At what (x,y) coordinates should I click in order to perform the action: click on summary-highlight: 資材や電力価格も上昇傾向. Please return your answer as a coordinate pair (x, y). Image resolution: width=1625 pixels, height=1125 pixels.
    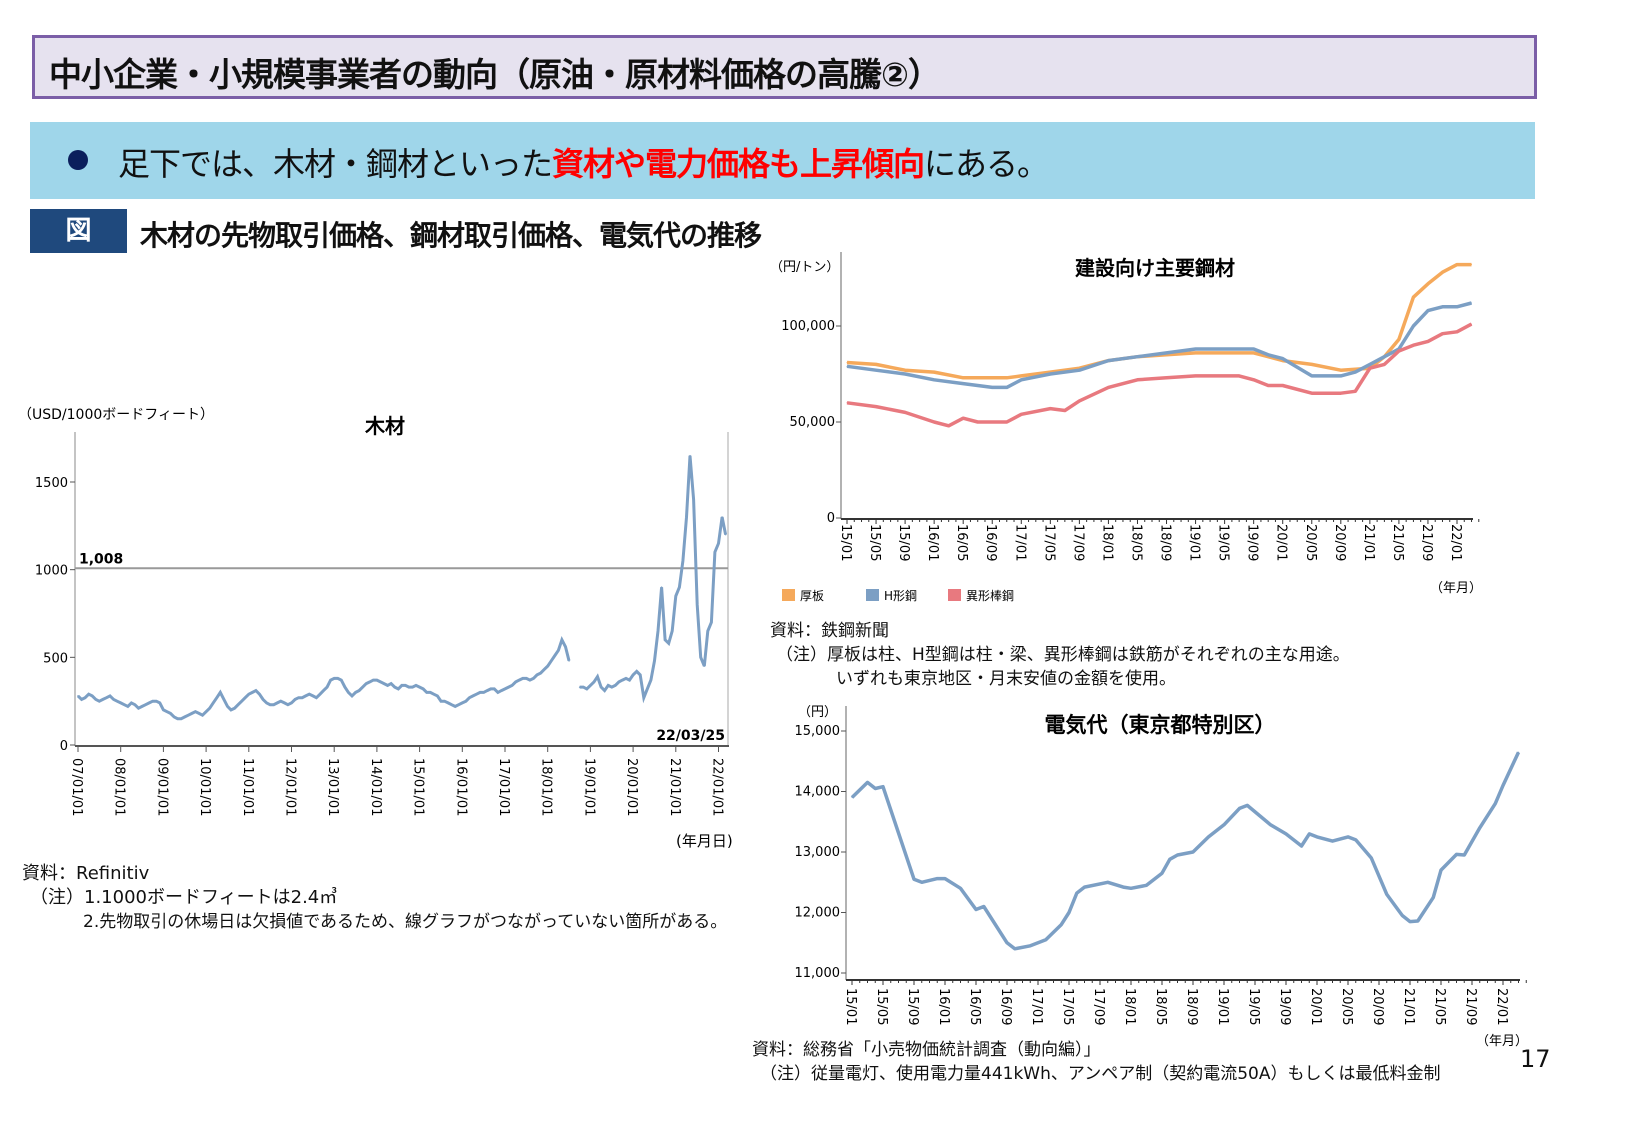
    Looking at the image, I should click on (738, 164).